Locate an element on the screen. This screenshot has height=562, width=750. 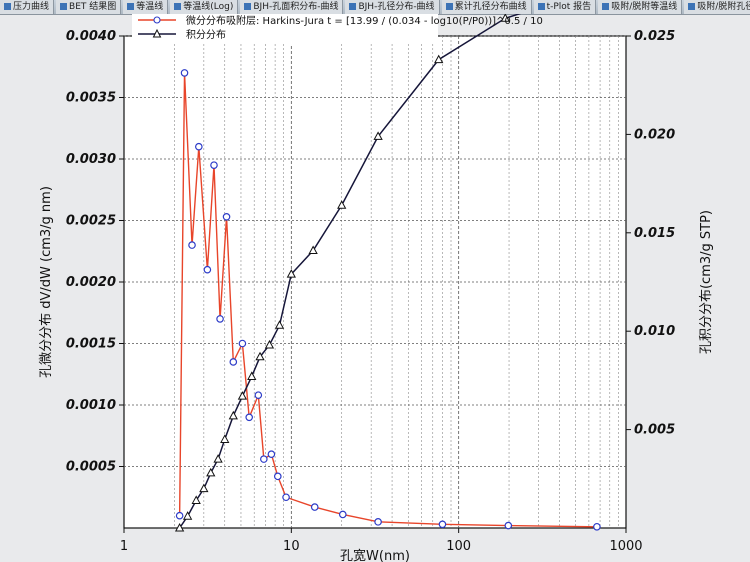
tab-label: 等温线 is located at coordinates (150, 7).